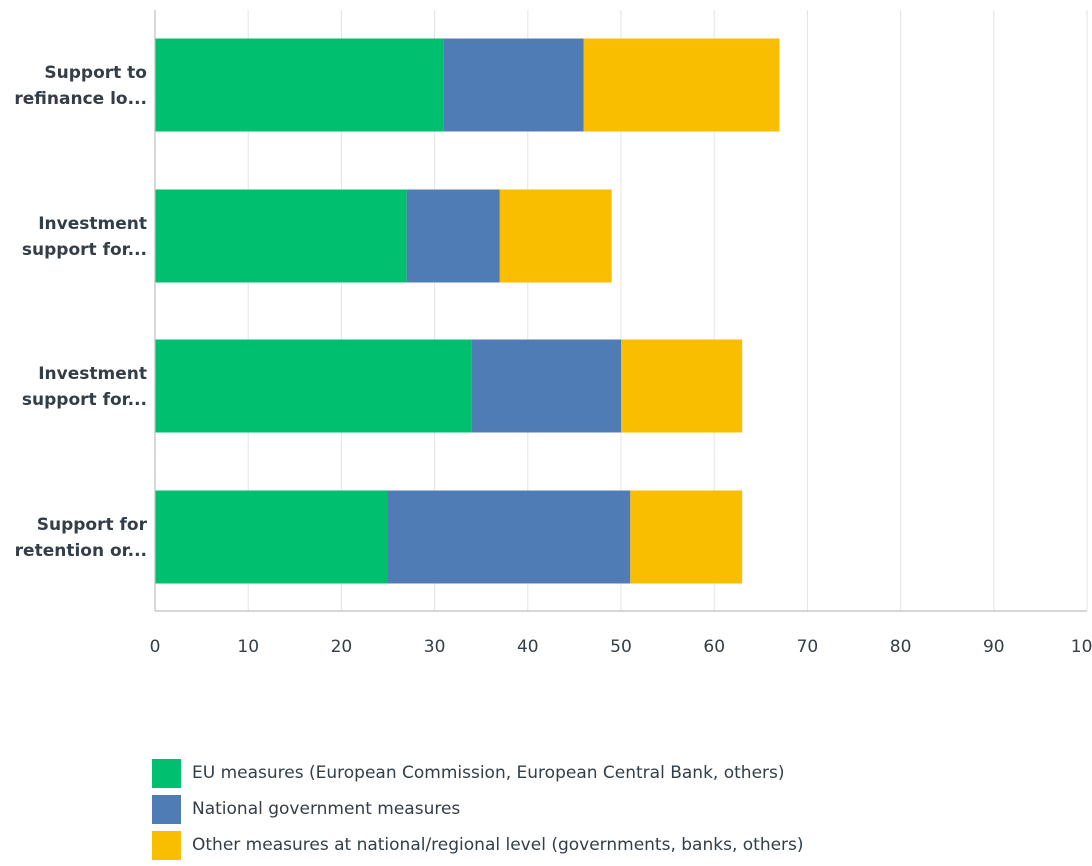 The image size is (1092, 866). Describe the element at coordinates (617, 809) in the screenshot. I see `legend-item-national-government-measures: National government measures` at that location.